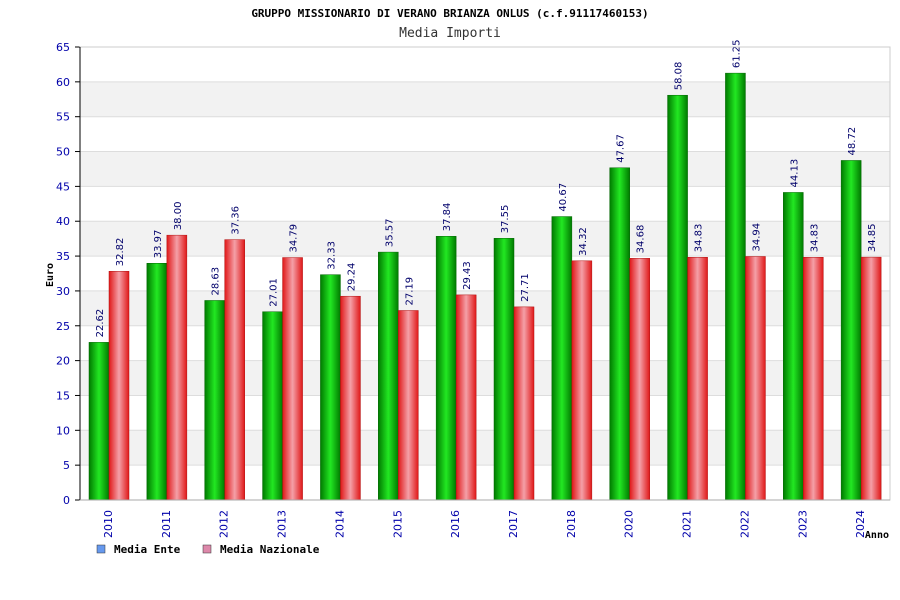 Image resolution: width=900 pixels, height=600 pixels. Describe the element at coordinates (331, 255) in the screenshot. I see `data-label: 32.33` at that location.